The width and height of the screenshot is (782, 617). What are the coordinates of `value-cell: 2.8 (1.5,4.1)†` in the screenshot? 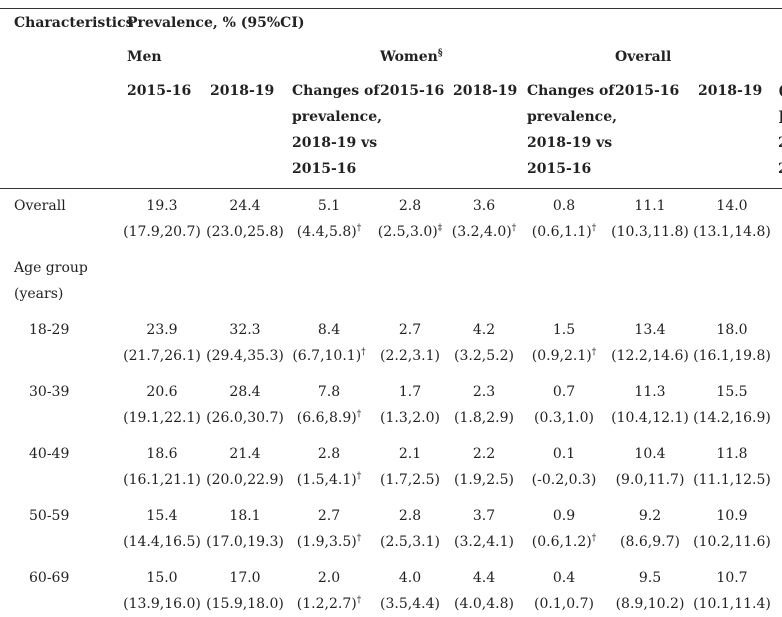 It's located at (329, 467).